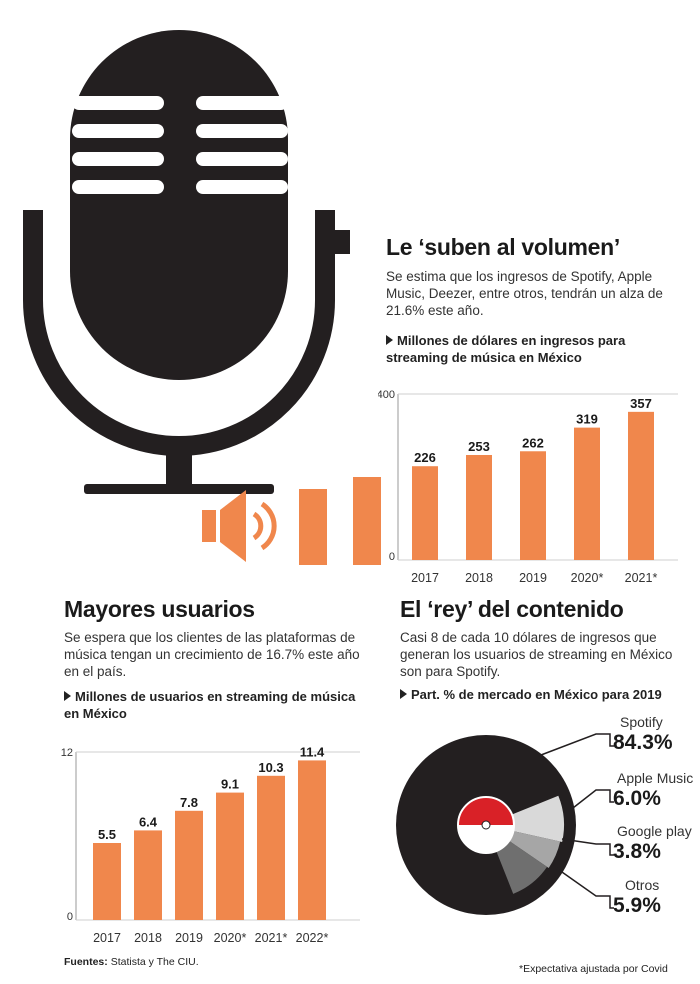 The width and height of the screenshot is (700, 984). I want to click on pie-slice-google-play, so click(533, 849).